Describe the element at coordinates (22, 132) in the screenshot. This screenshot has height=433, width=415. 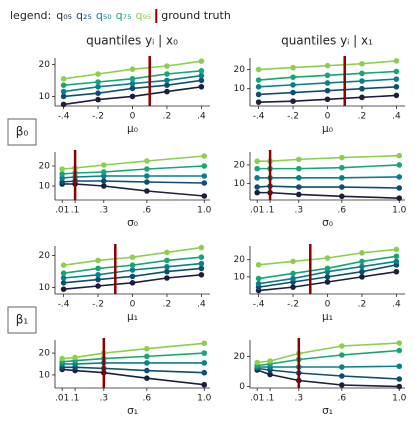
I see `row-label: β₀` at that location.